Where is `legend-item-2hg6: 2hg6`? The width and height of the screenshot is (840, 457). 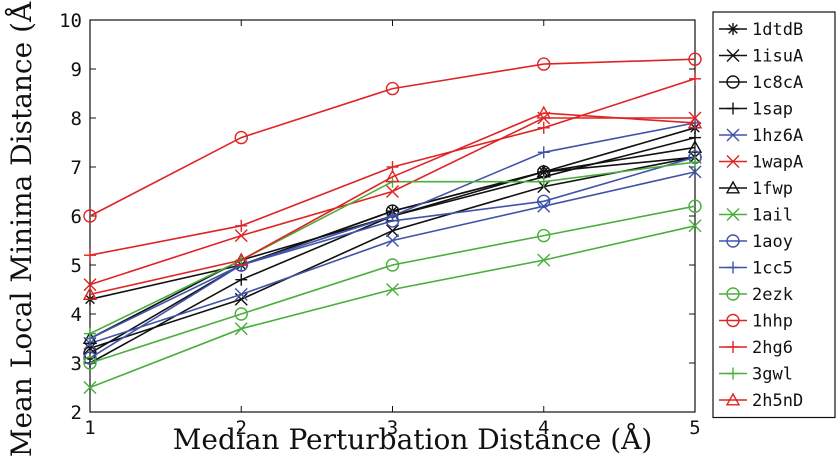 legend-item-2hg6: 2hg6 is located at coordinates (756, 348).